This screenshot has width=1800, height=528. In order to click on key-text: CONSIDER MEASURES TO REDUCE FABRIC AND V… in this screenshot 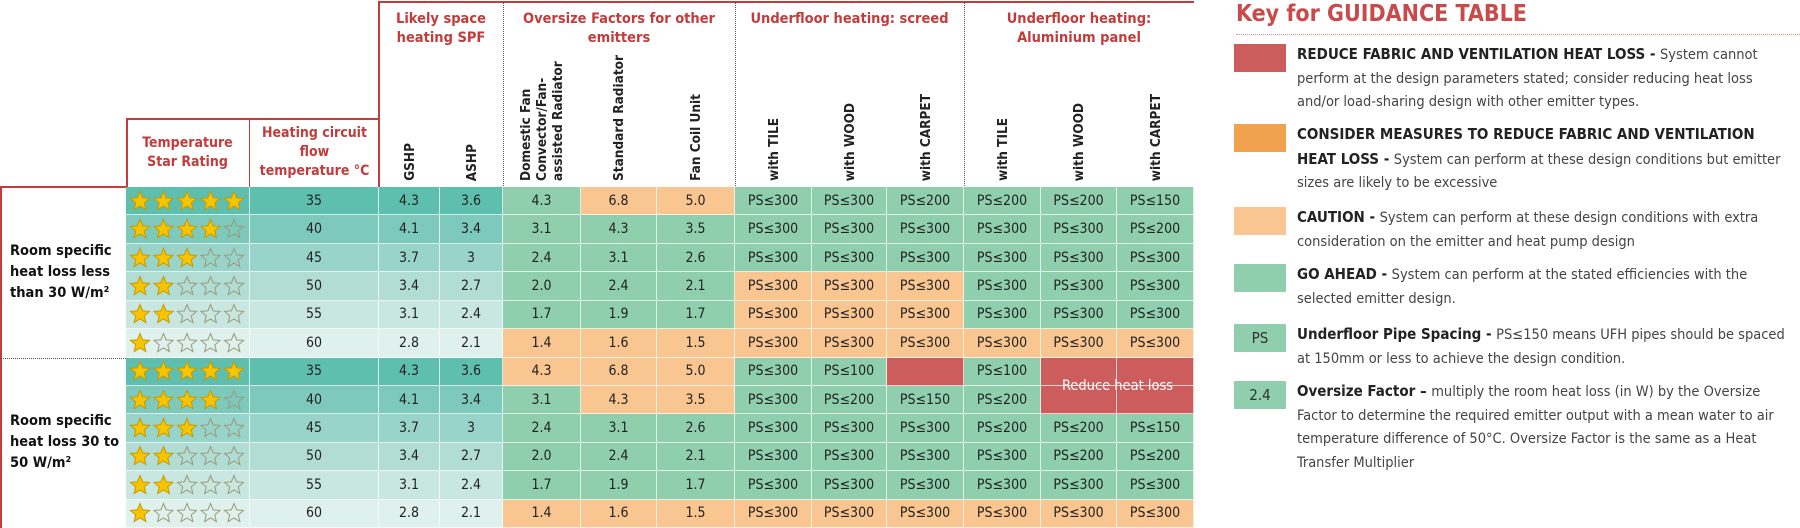, I will do `click(1547, 159)`.